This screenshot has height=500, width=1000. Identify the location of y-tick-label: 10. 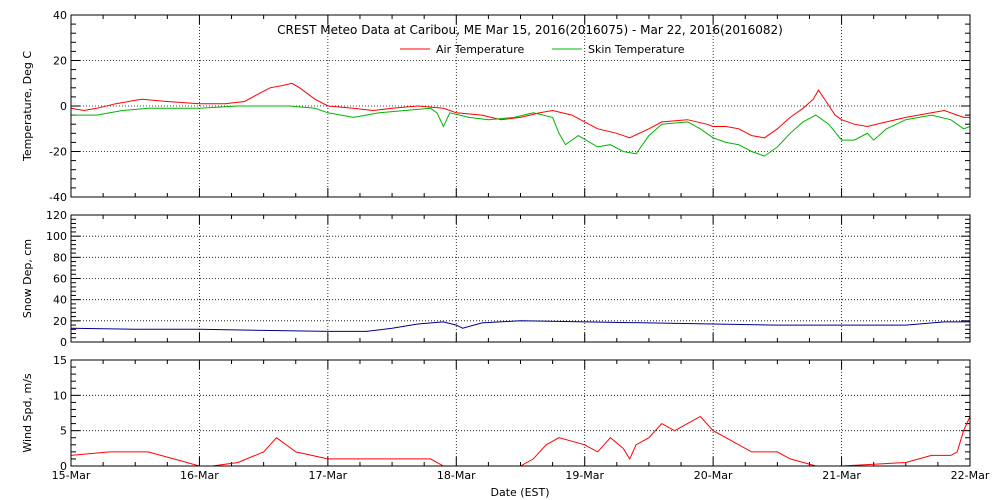
(60, 395).